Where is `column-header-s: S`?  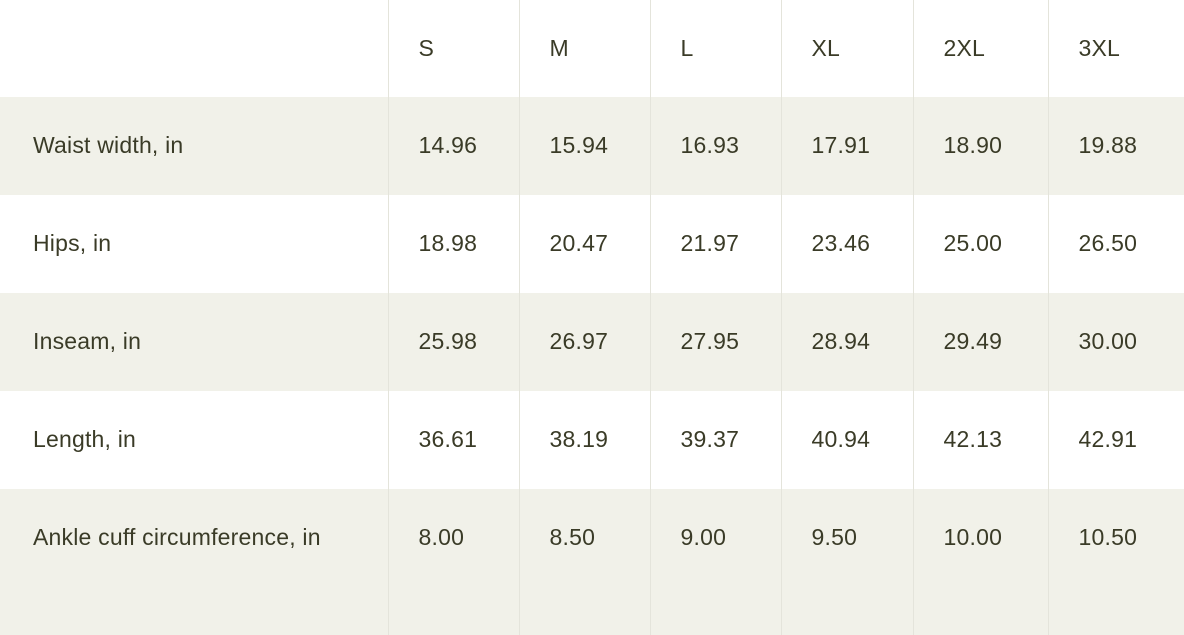 column-header-s: S is located at coordinates (453, 48).